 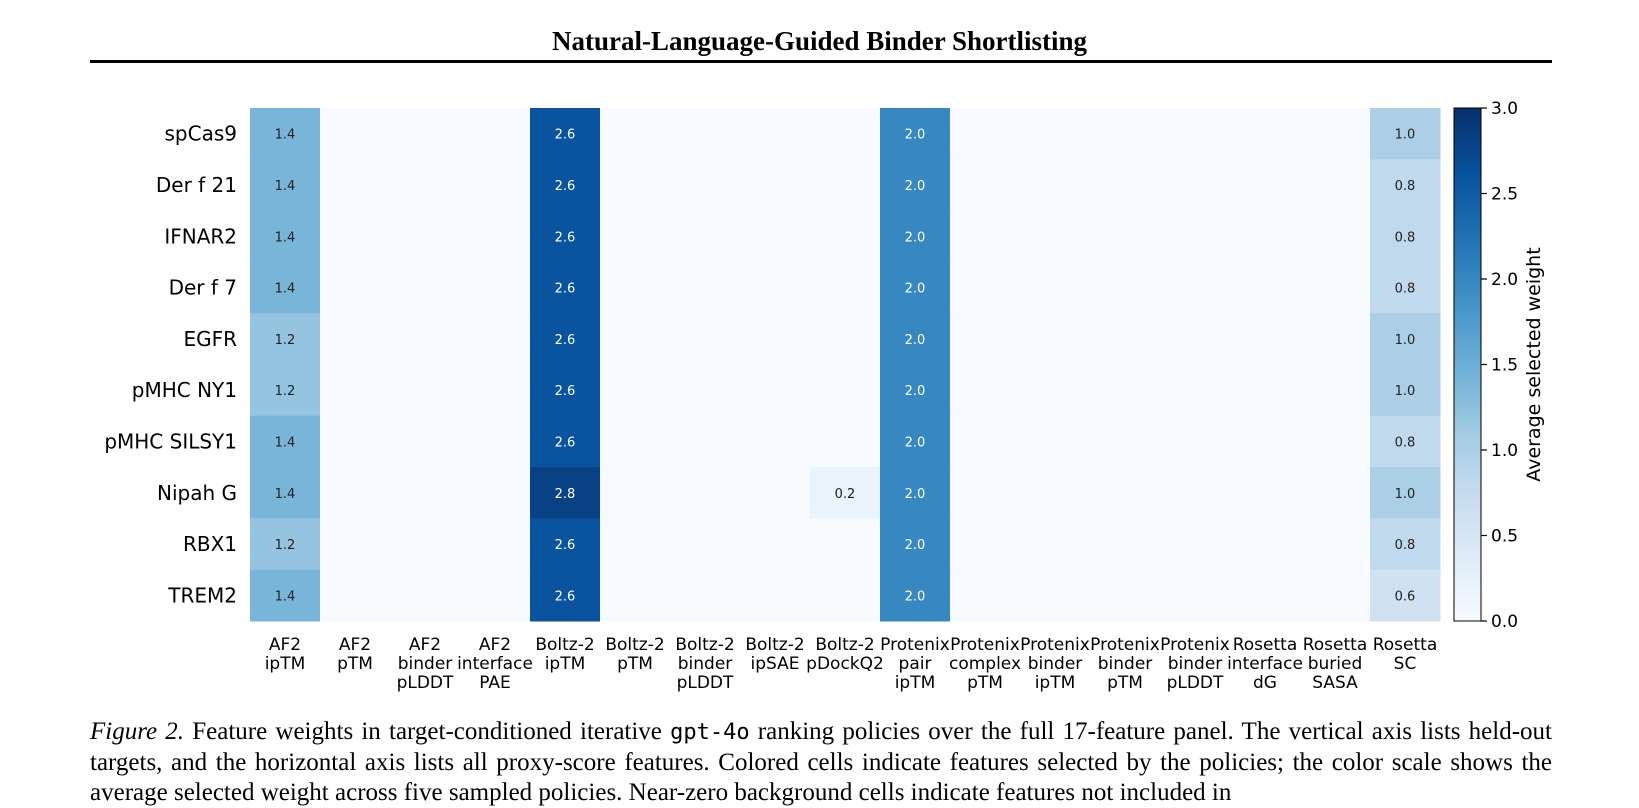 What do you see at coordinates (170, 441) in the screenshot?
I see `row-label: pMHC SILSY1` at bounding box center [170, 441].